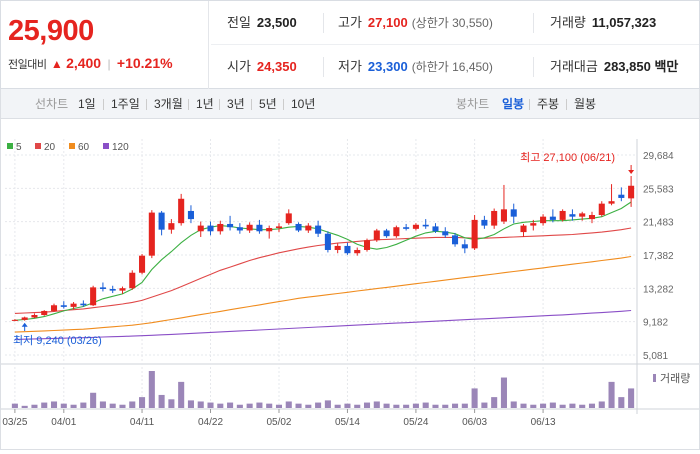  I want to click on tab-1-week: 1주일, so click(125, 104).